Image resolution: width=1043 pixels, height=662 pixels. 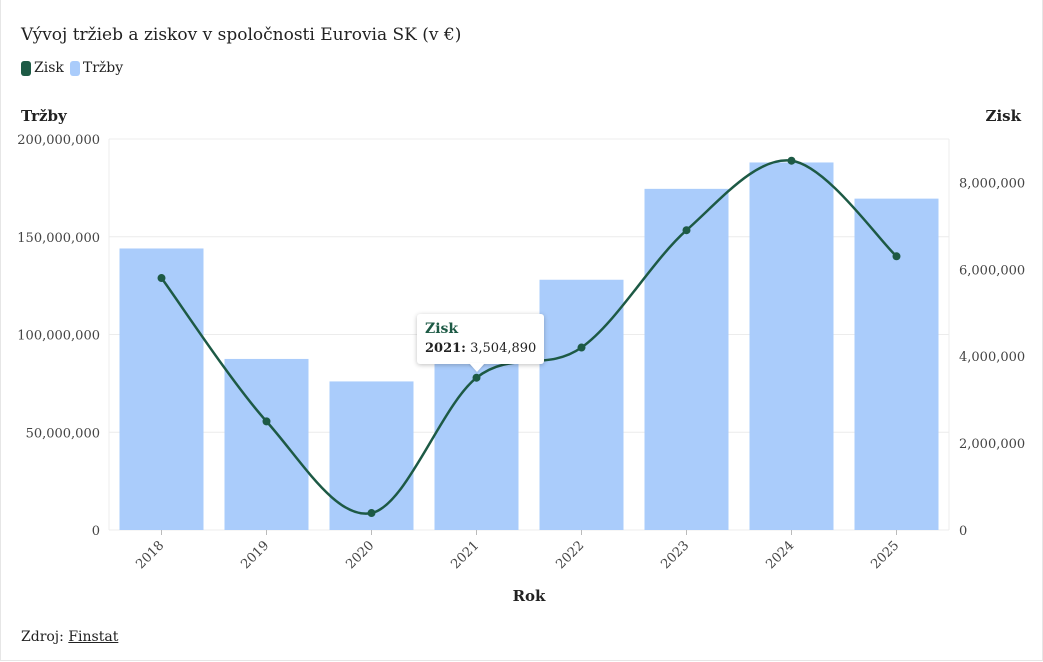 I want to click on legend-label-trzby: Tržby, so click(x=103, y=68).